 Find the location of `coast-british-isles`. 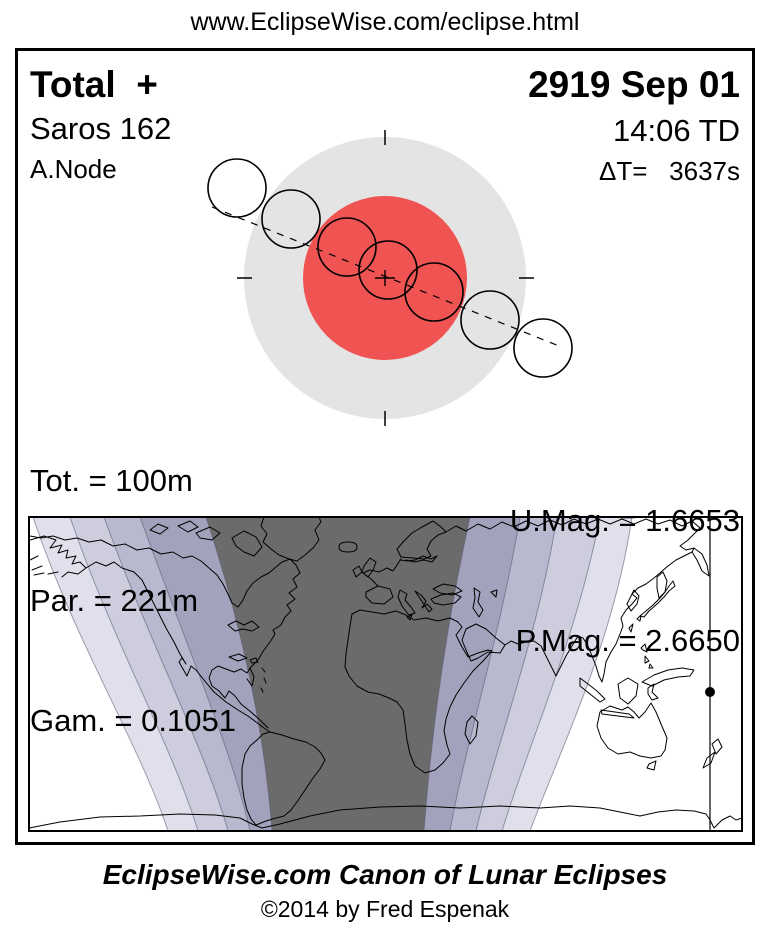

coast-british-isles is located at coordinates (364, 567).